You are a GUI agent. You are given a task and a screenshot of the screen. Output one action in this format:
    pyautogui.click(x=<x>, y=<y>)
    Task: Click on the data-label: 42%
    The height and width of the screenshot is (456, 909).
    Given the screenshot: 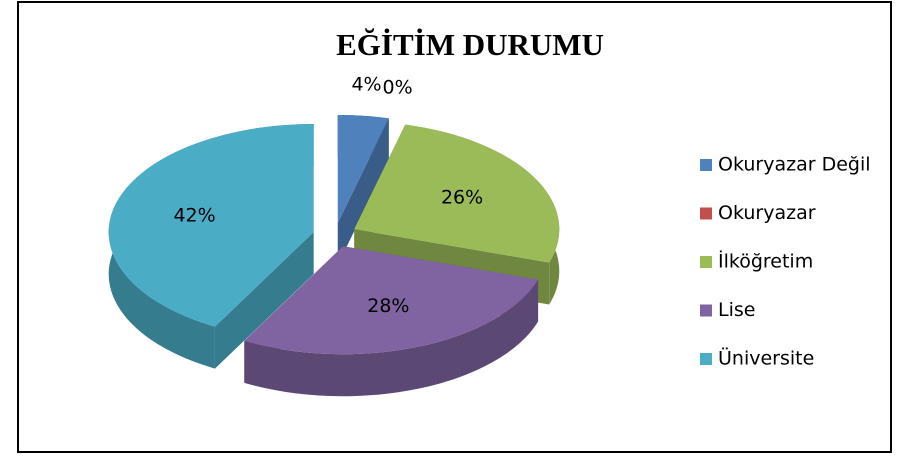 What is the action you would take?
    pyautogui.click(x=194, y=215)
    